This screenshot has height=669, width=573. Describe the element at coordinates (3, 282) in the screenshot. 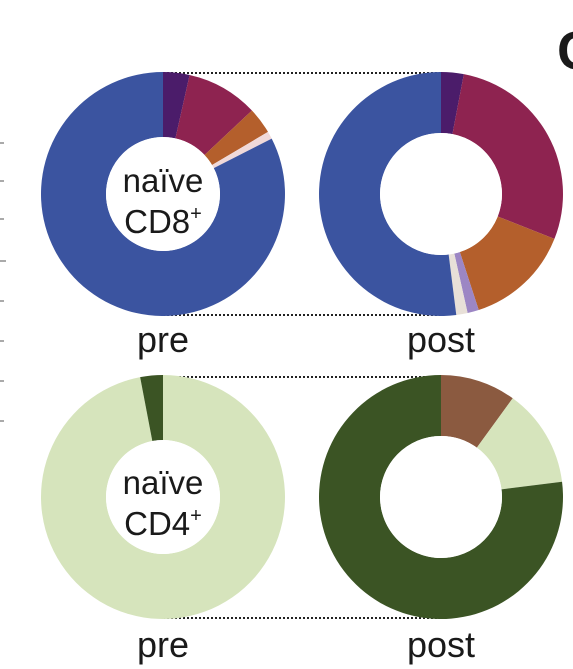

I see `left-edge-ticks` at that location.